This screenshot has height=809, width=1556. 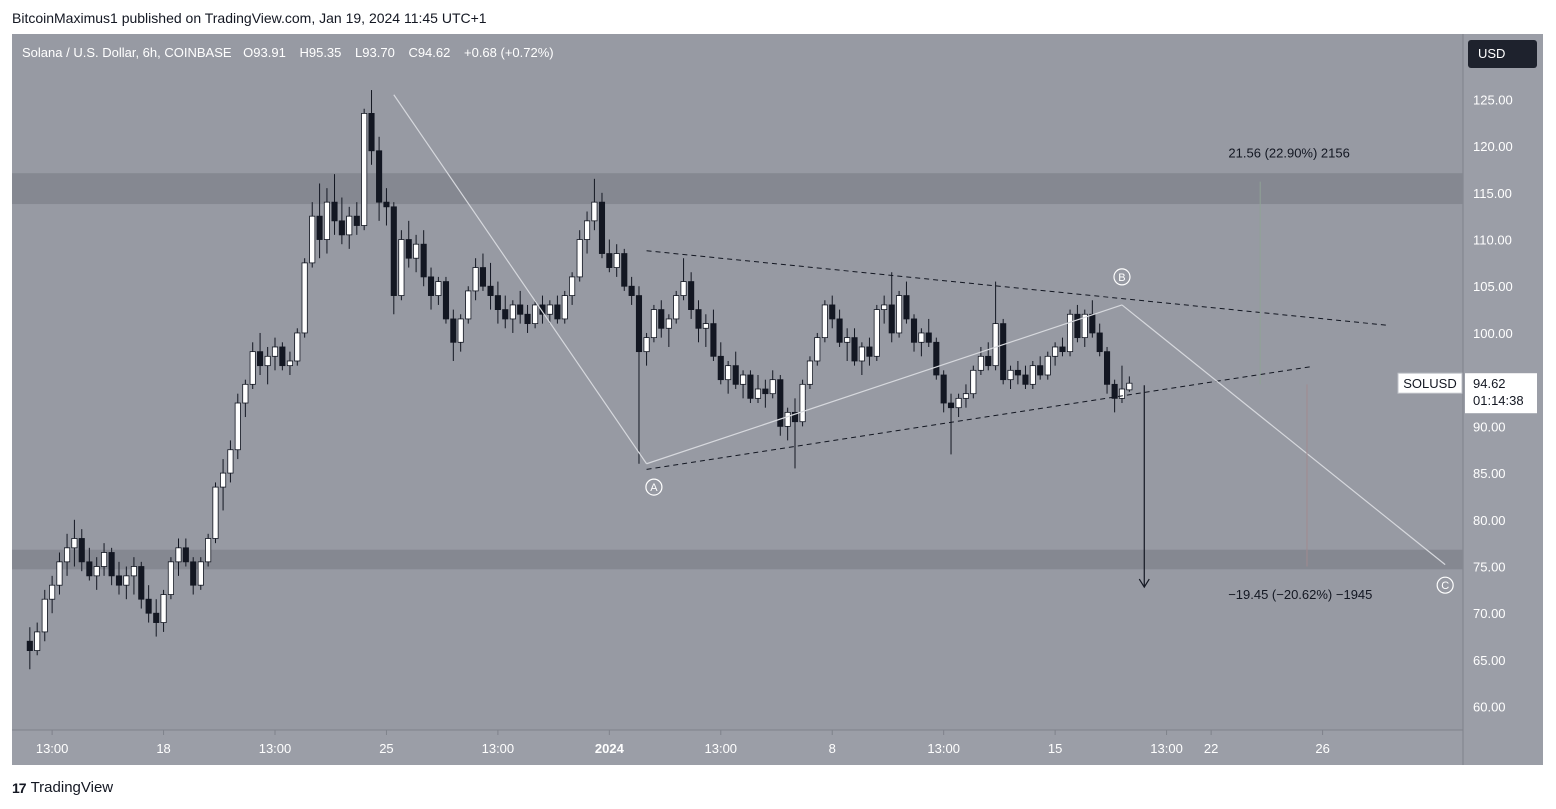 I want to click on price-tick-label: 70.00, so click(x=1489, y=613).